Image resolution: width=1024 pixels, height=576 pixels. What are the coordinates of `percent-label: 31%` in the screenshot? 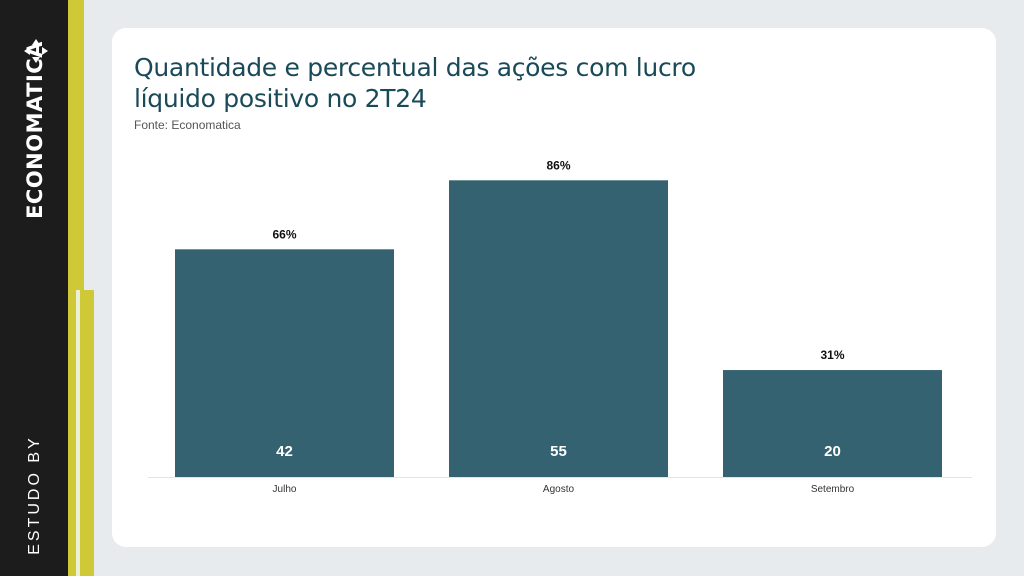 It's located at (832, 355).